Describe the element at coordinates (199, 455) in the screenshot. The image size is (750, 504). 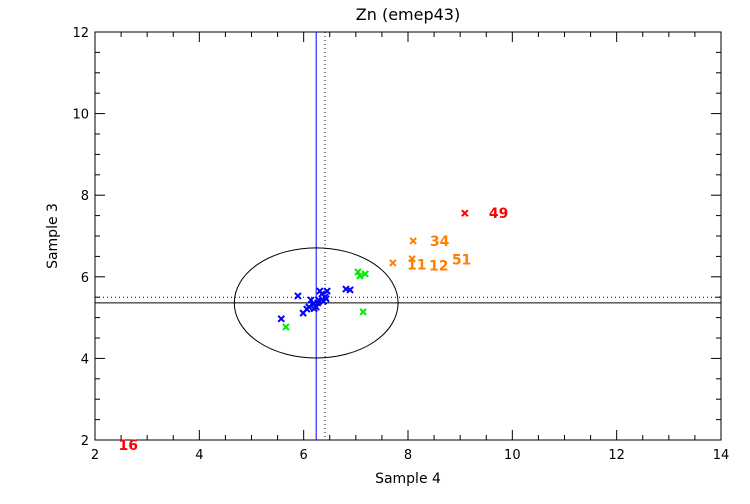
I see `x-tick-label: 4` at that location.